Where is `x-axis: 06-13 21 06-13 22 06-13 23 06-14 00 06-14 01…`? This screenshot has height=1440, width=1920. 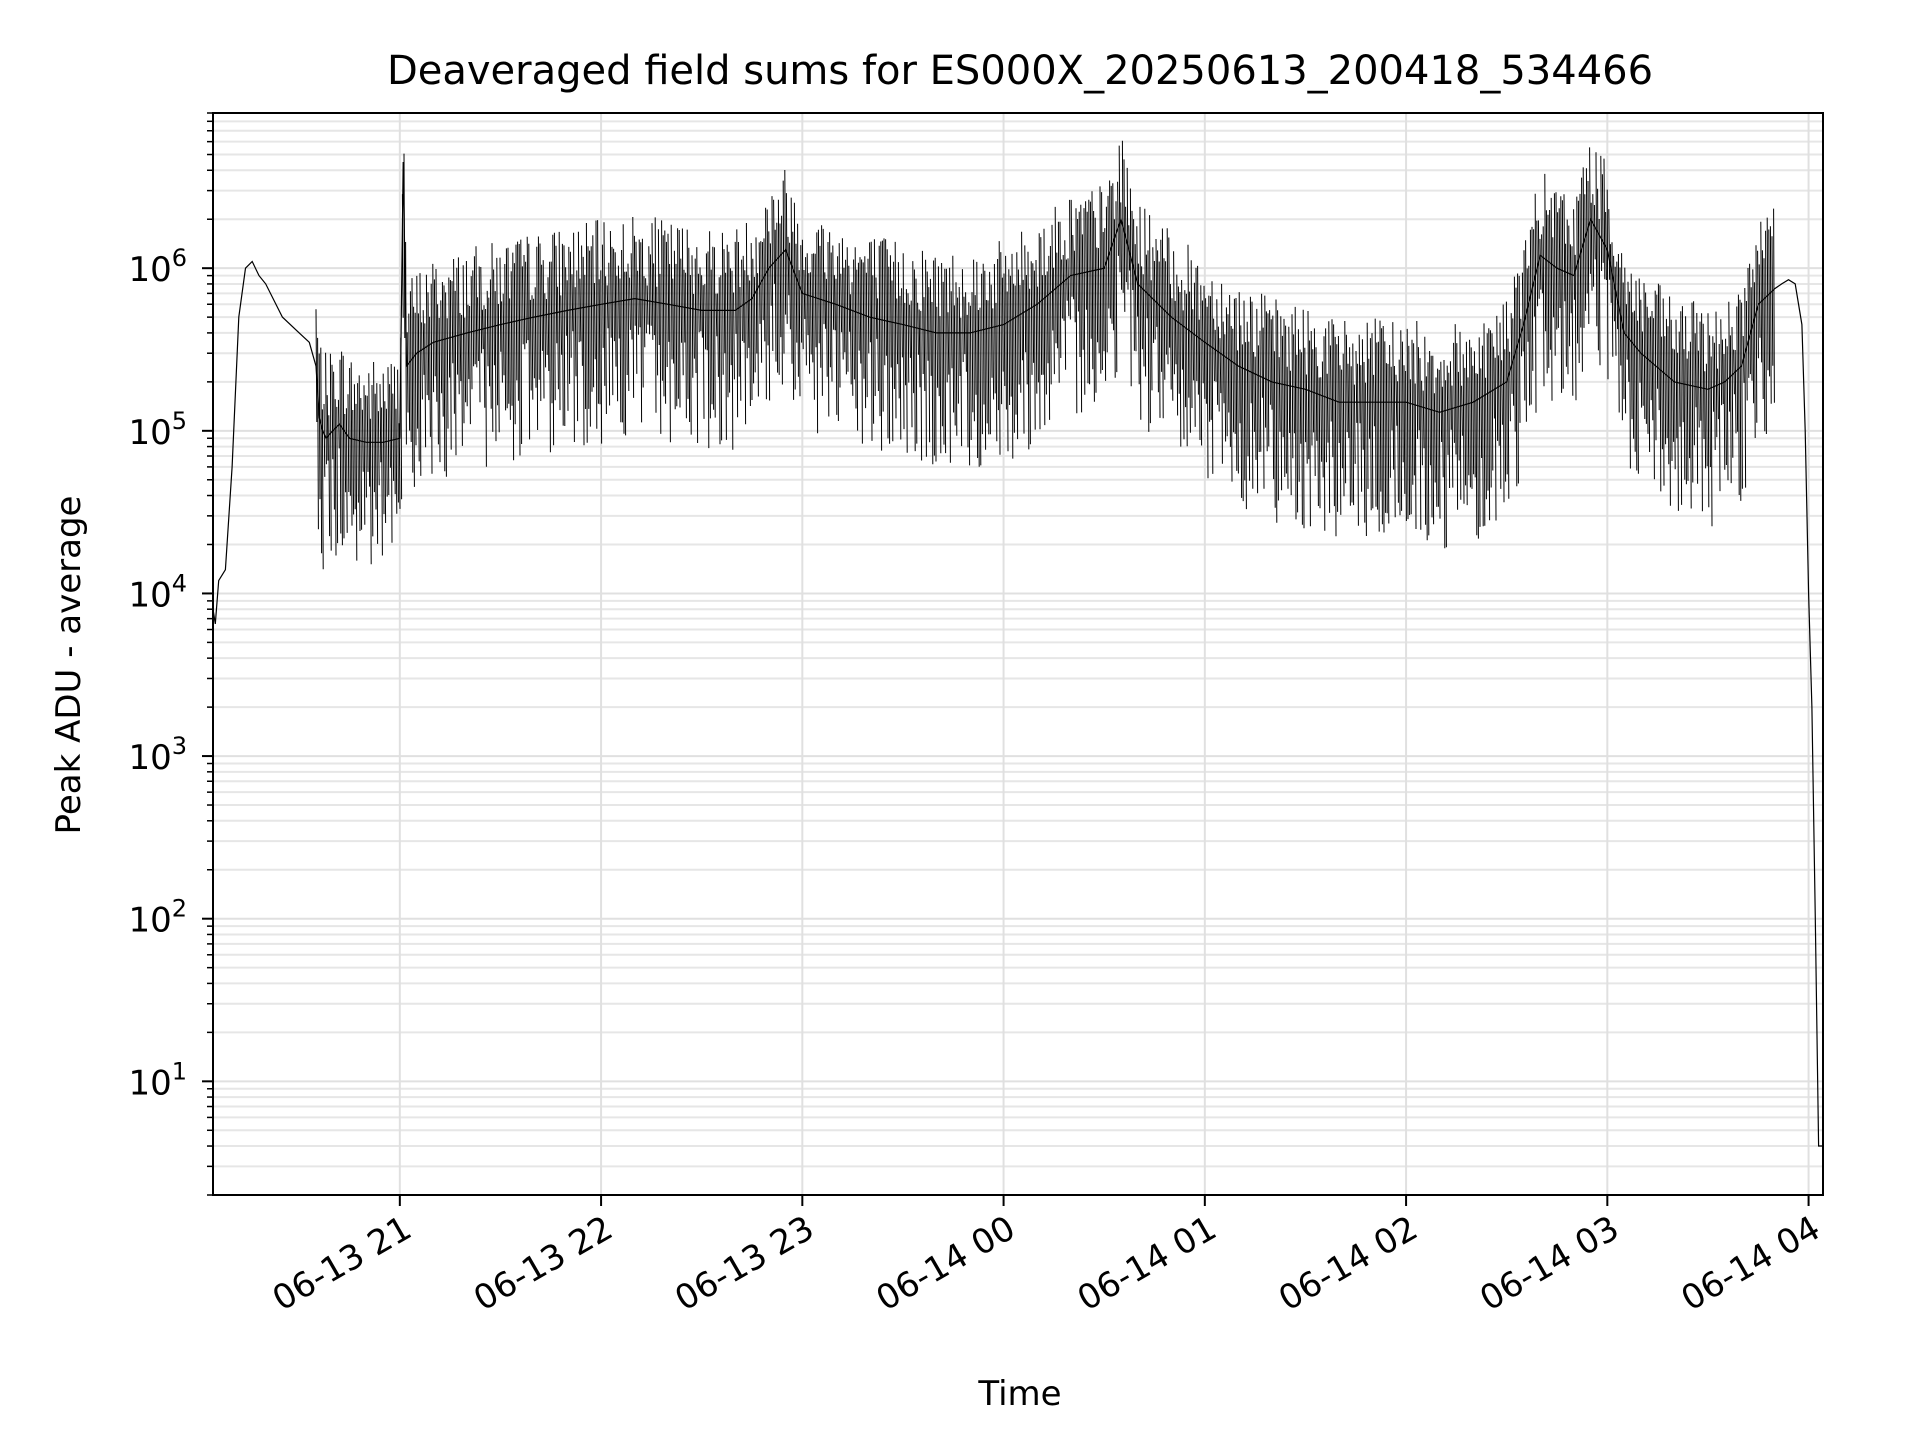 x-axis: 06-13 21 06-13 22 06-13 23 06-14 00 06-14 01… is located at coordinates (1046, 1257).